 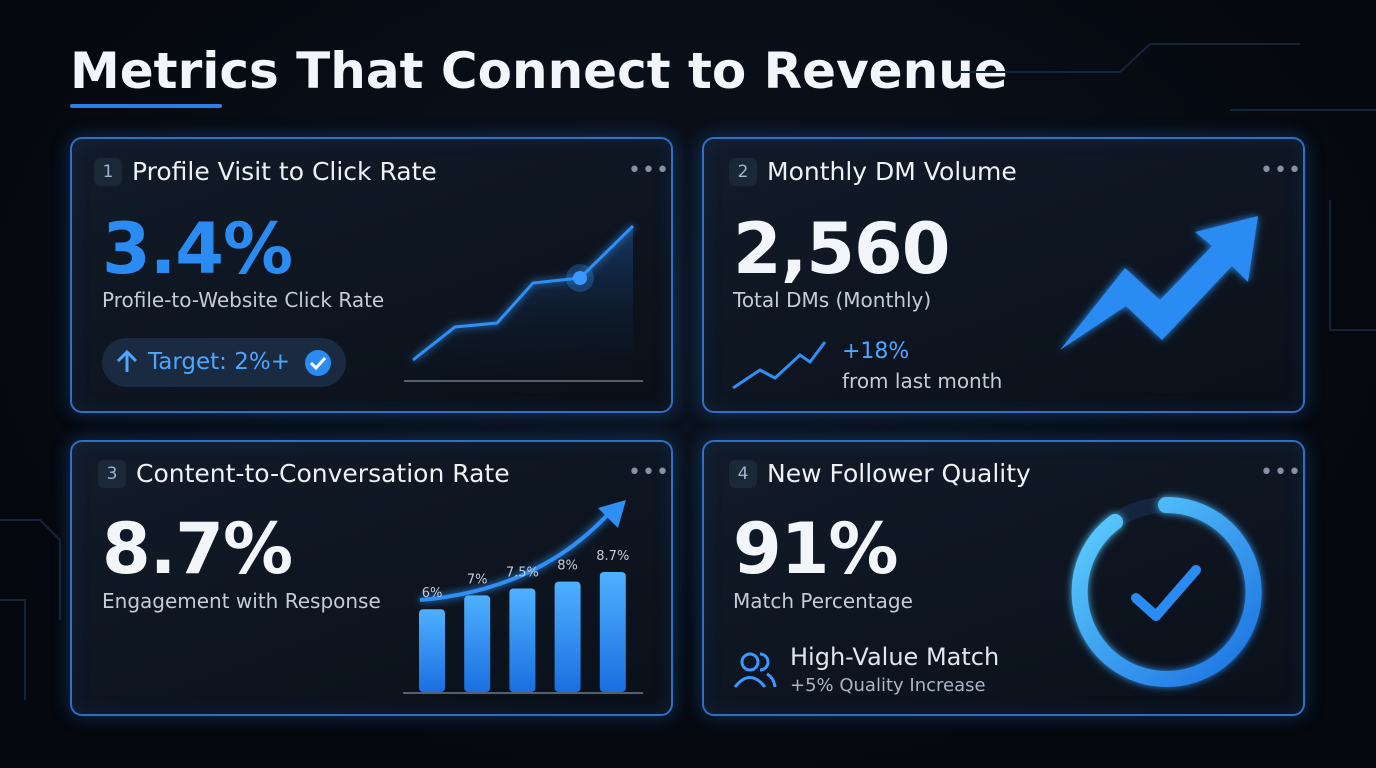 What do you see at coordinates (1159, 283) in the screenshot?
I see `big-arrow-icon` at bounding box center [1159, 283].